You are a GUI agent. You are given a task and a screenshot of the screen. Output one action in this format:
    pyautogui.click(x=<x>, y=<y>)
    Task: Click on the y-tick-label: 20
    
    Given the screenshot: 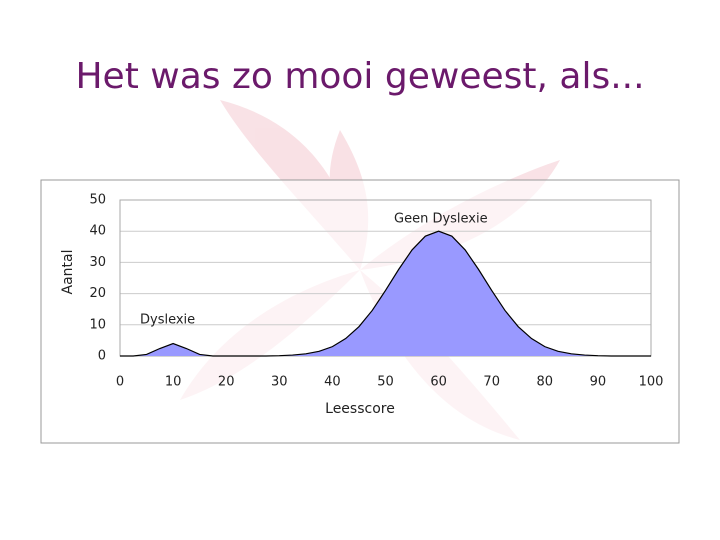 What is the action you would take?
    pyautogui.click(x=97, y=293)
    